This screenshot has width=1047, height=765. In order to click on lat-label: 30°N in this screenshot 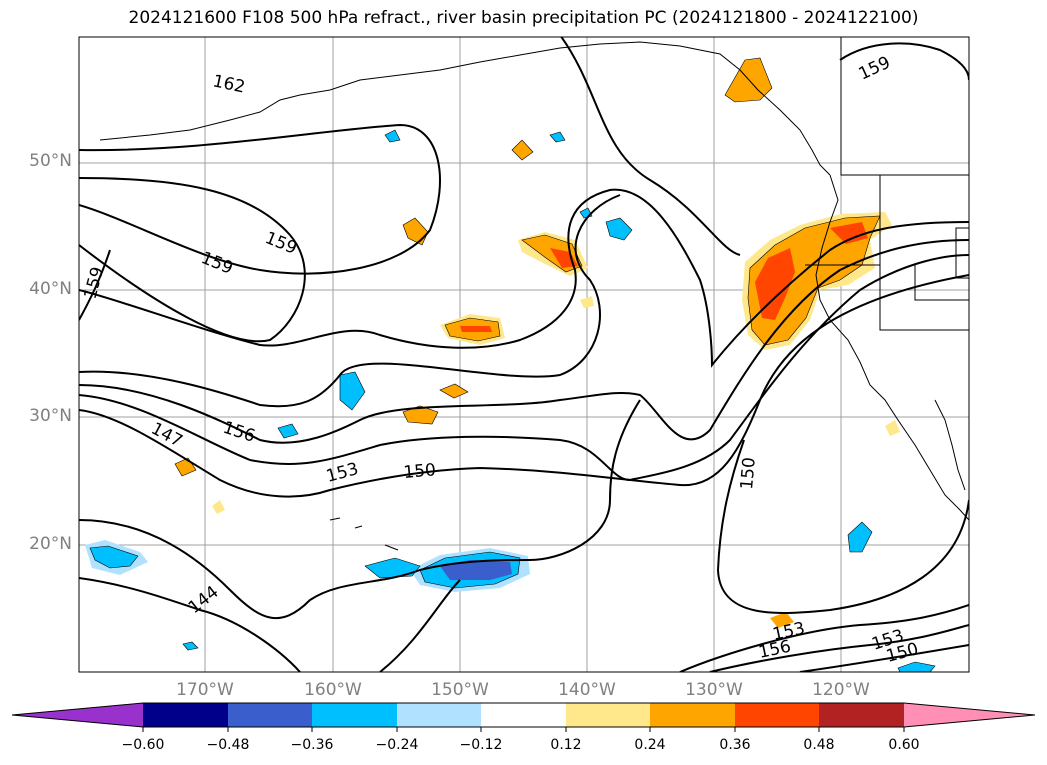, I will do `click(50, 416)`.